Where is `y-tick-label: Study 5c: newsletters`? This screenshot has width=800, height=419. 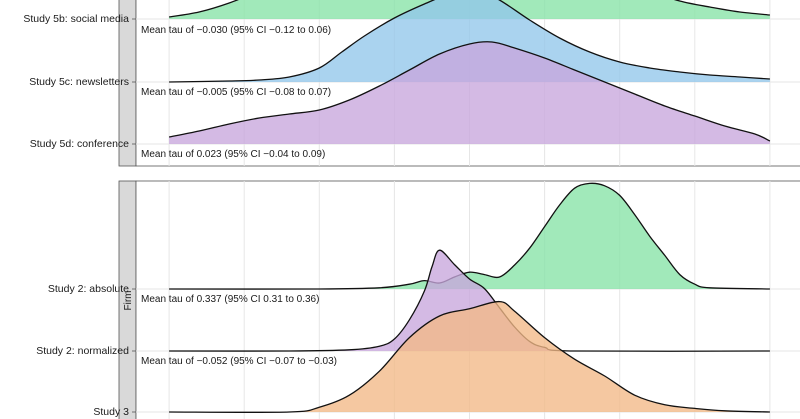
y-tick-label: Study 5c: newsletters is located at coordinates (79, 82).